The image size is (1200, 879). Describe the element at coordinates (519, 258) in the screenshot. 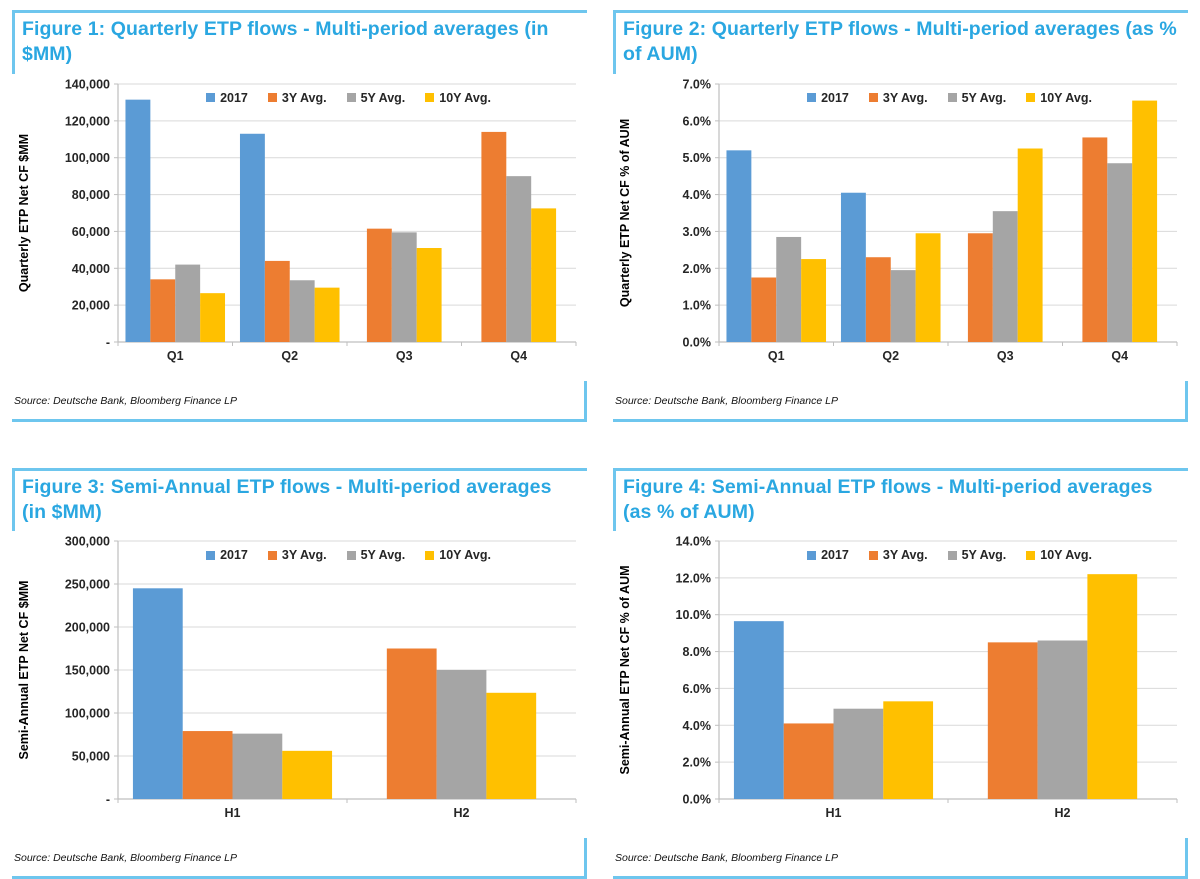

I see `bar-5y-avg--q4` at that location.